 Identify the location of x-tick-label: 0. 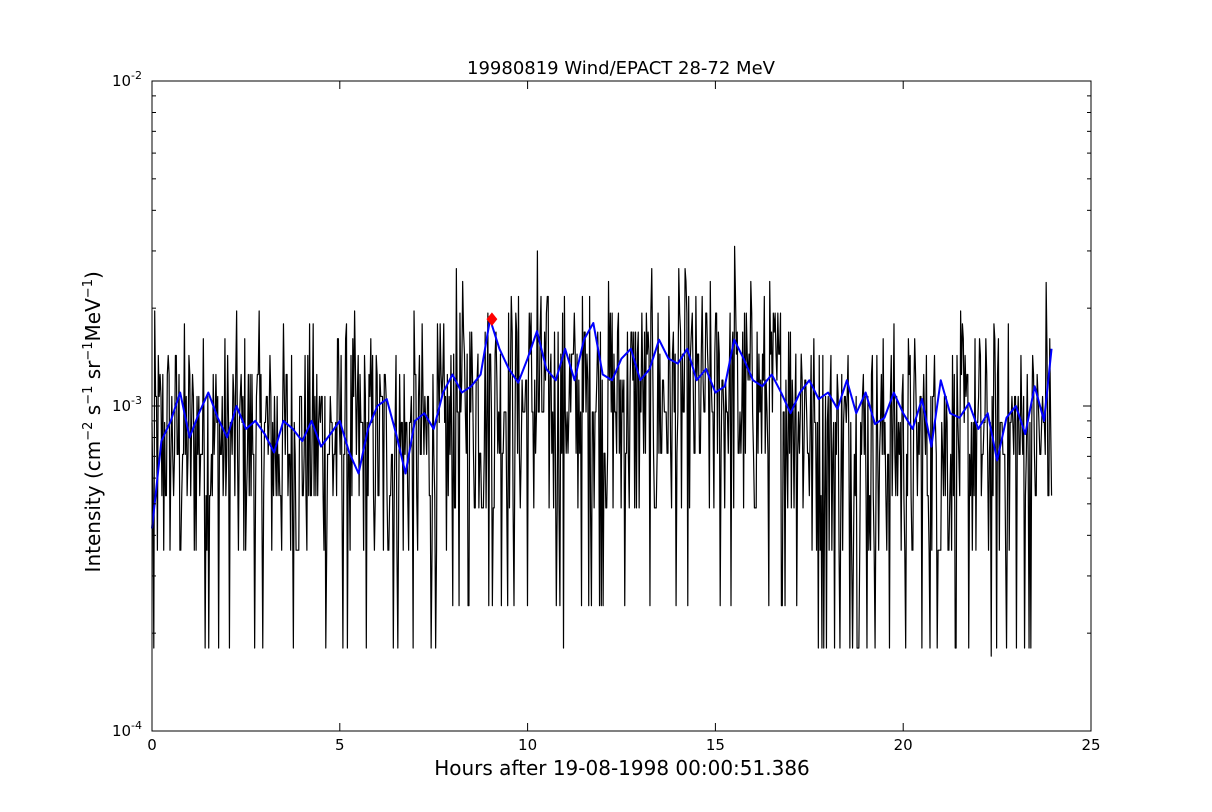
(152, 745).